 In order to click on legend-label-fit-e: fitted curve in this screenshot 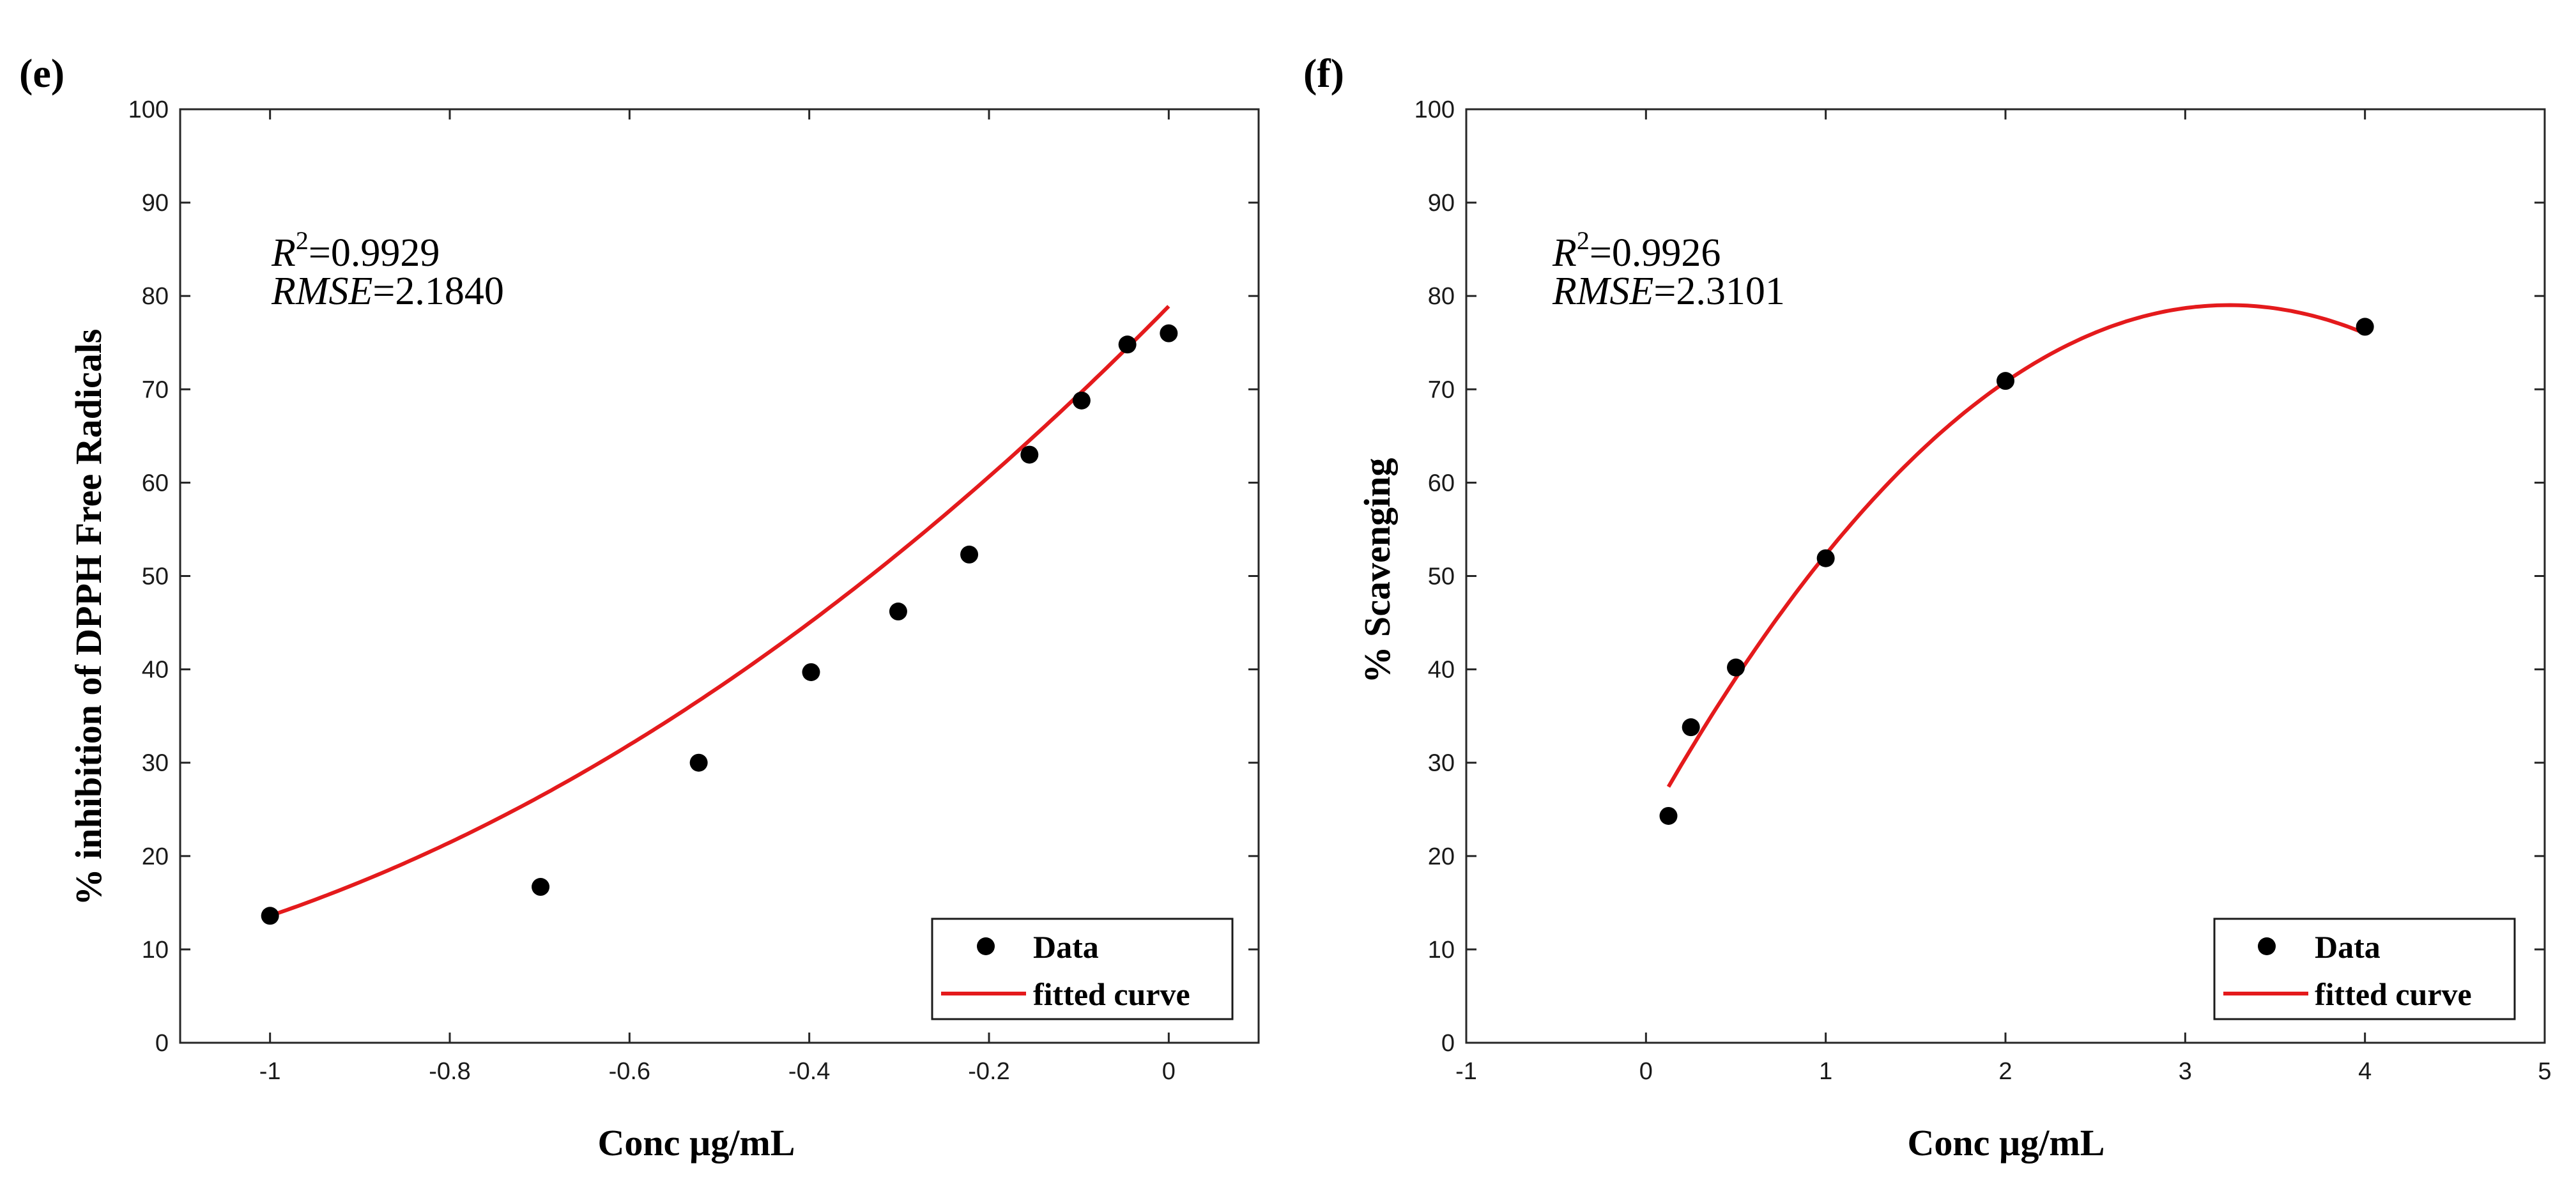, I will do `click(1111, 994)`.